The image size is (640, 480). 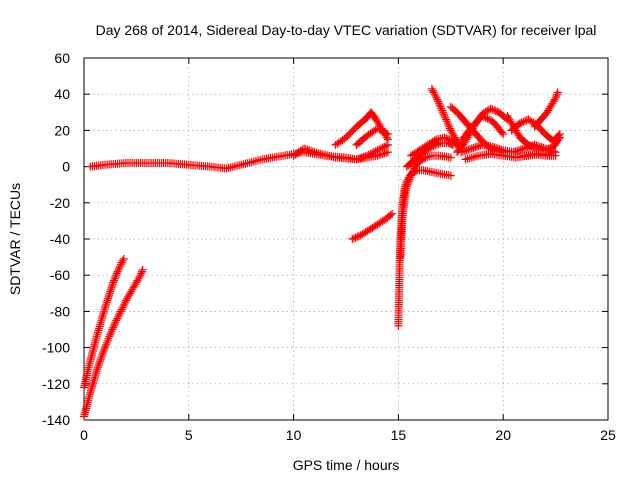 What do you see at coordinates (62, 58) in the screenshot?
I see `y-tick-label: 60` at bounding box center [62, 58].